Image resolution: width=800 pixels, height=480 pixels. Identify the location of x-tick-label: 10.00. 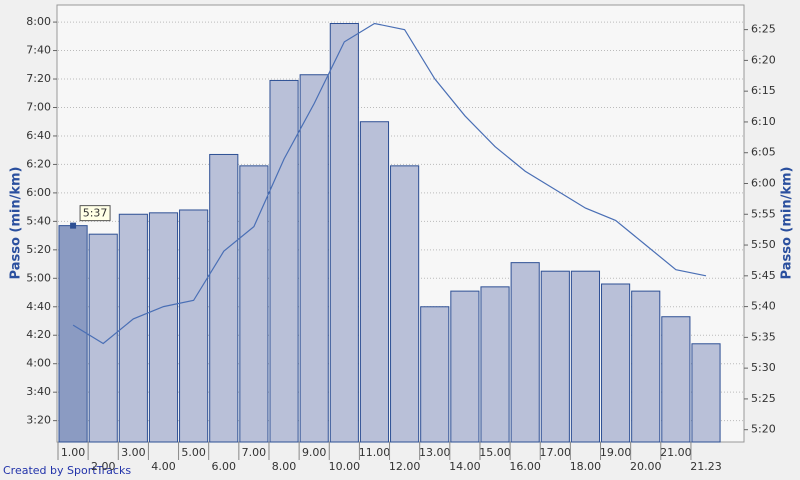
(345, 466).